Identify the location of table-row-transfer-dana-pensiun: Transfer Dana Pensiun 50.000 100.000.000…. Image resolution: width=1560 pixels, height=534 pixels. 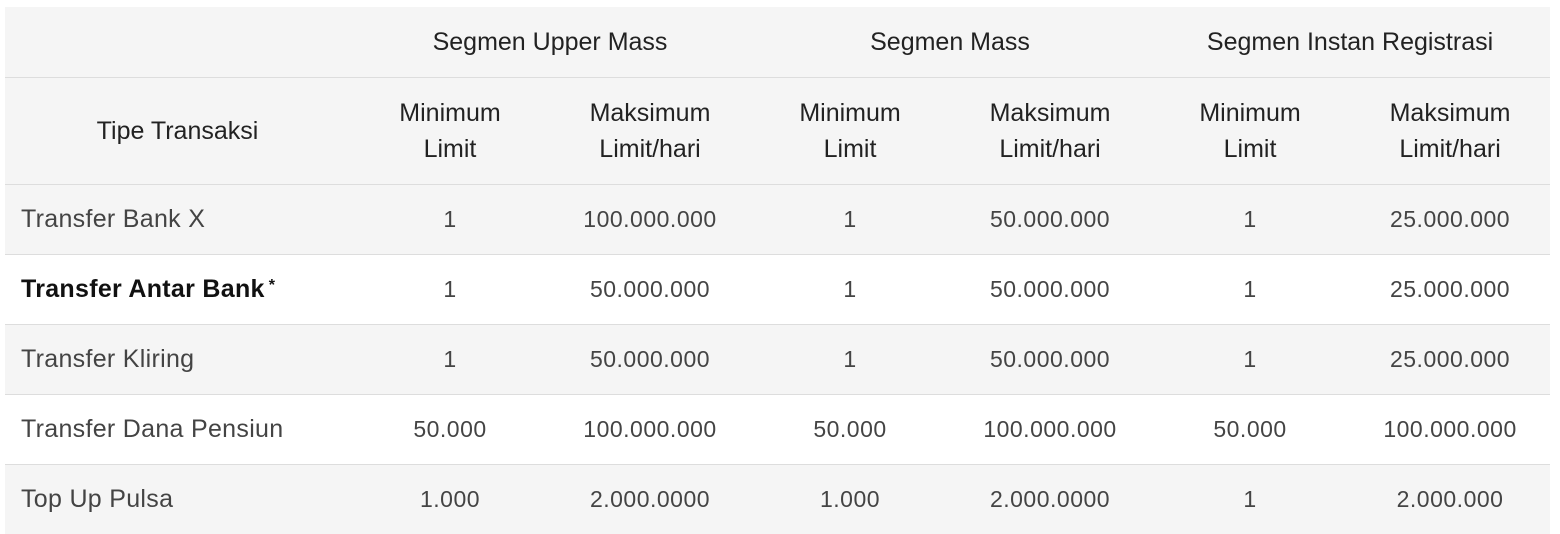
(778, 429).